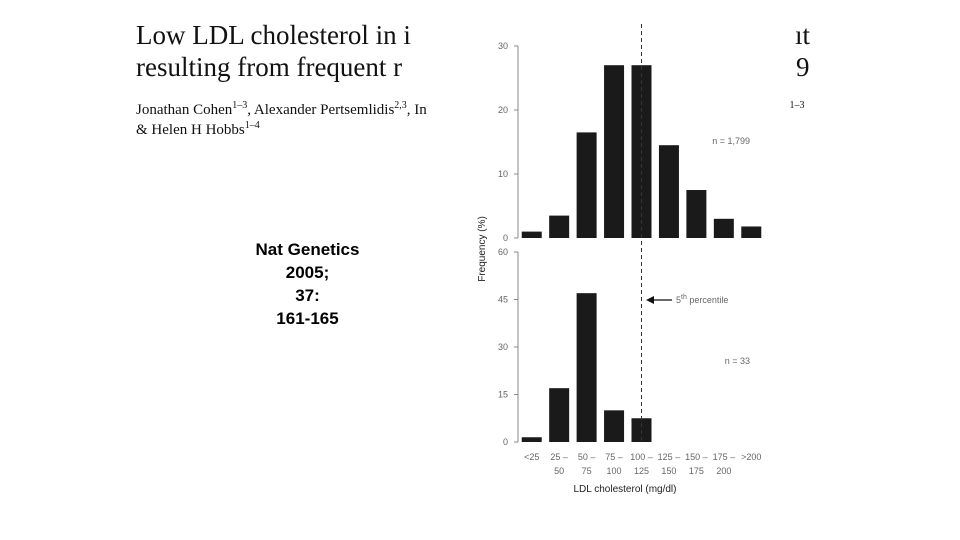 Image resolution: width=960 pixels, height=540 pixels. Describe the element at coordinates (587, 457) in the screenshot. I see `x-tick-label-upper-2: 50 –` at that location.